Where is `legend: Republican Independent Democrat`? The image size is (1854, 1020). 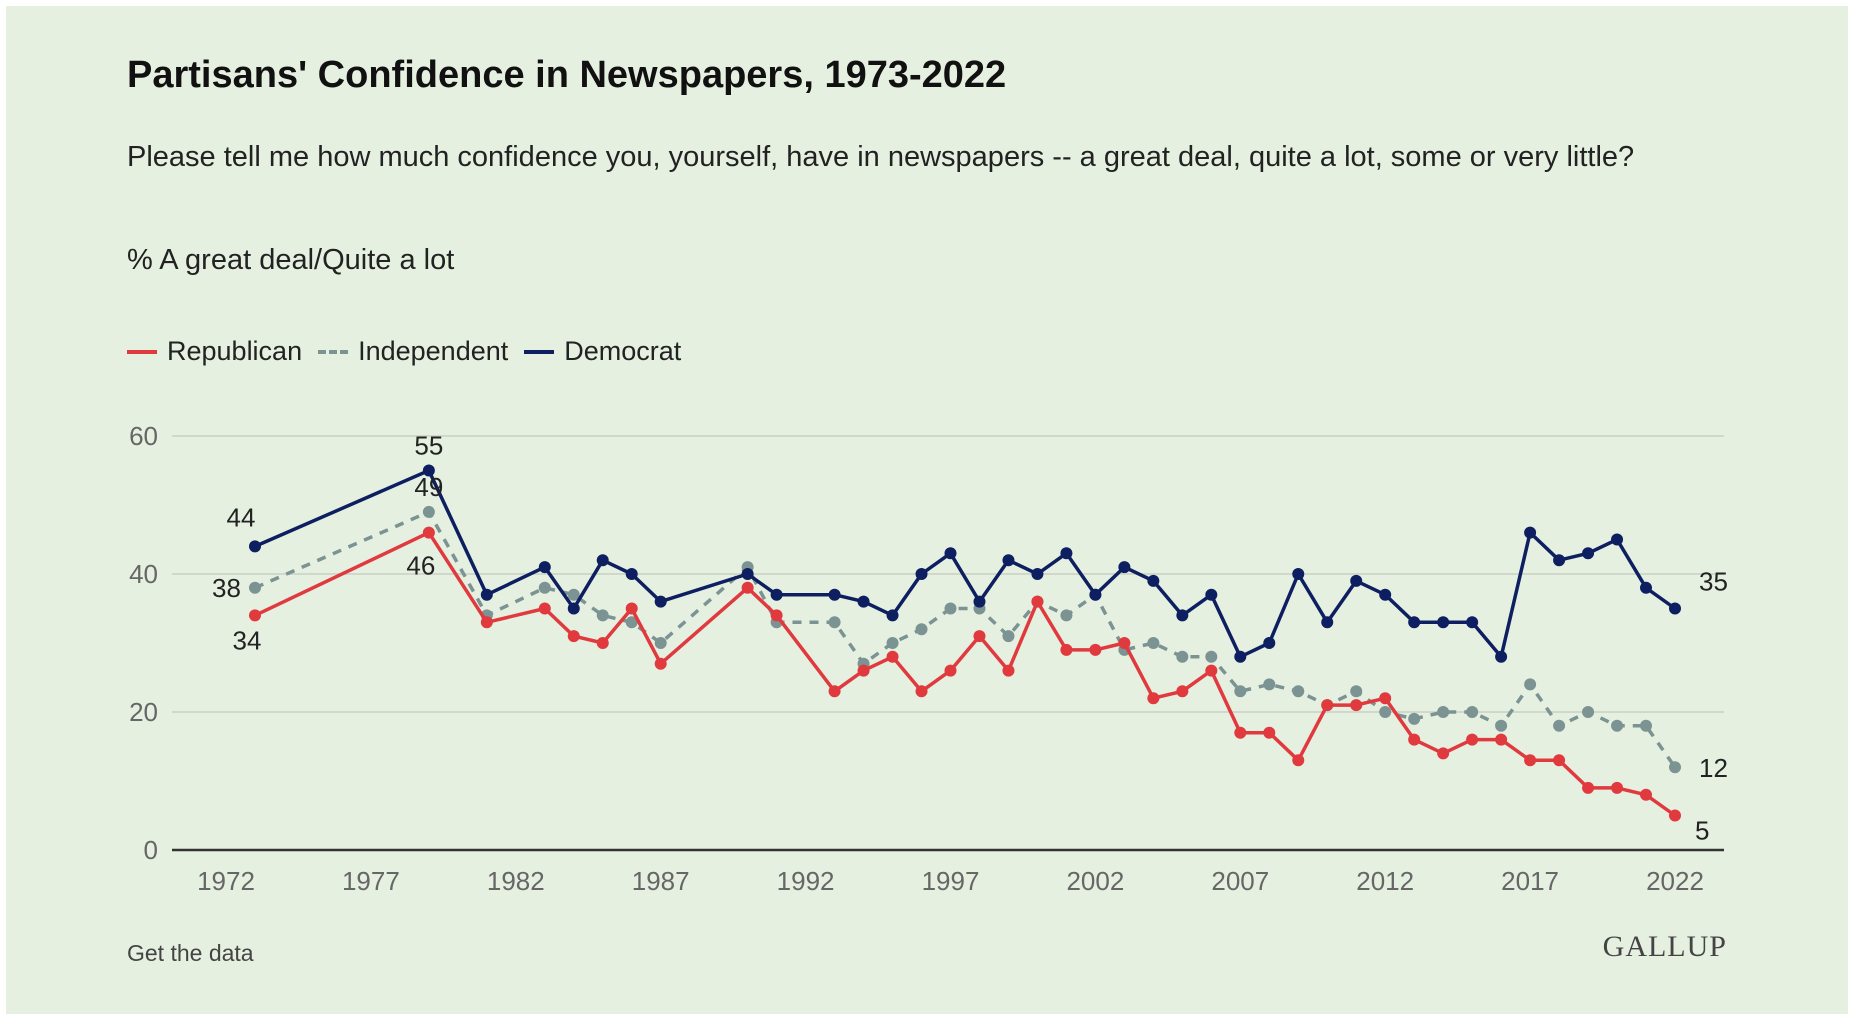 legend: Republican Independent Democrat is located at coordinates (404, 351).